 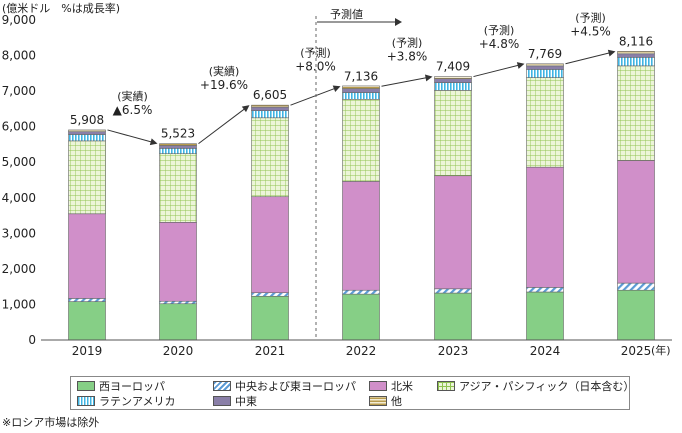 I want to click on legend-item-middle-east: 中東, so click(x=235, y=401).